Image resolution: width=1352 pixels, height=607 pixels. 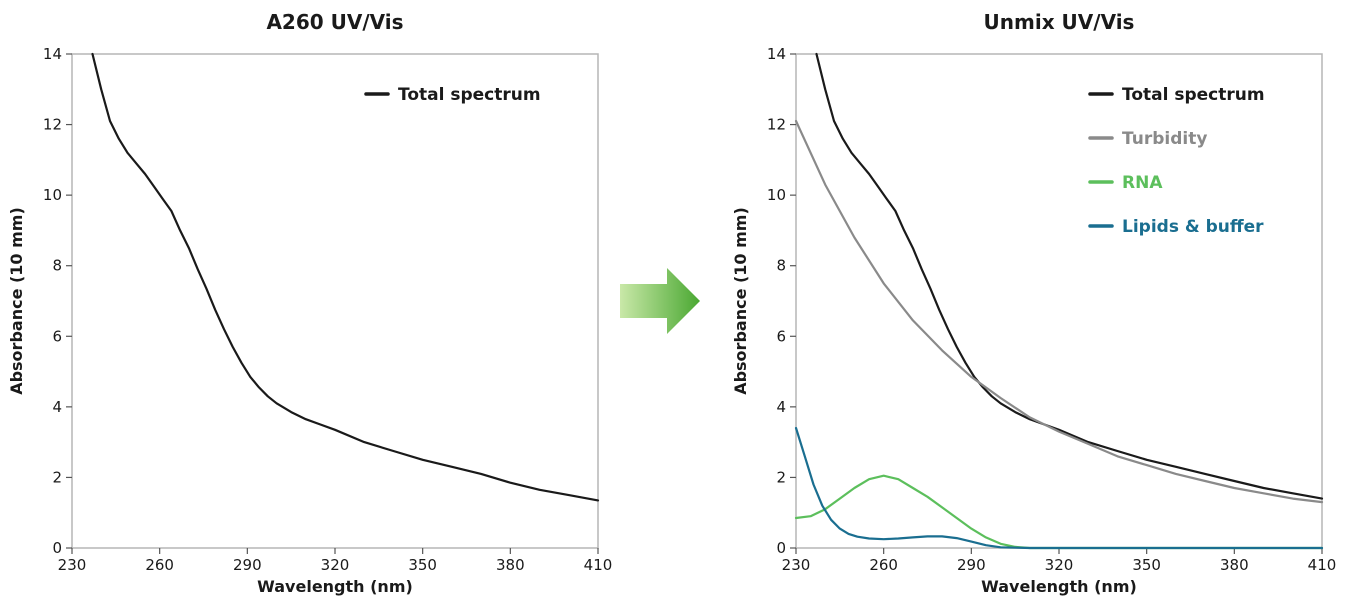 What do you see at coordinates (1059, 512) in the screenshot?
I see `series-line-rna` at bounding box center [1059, 512].